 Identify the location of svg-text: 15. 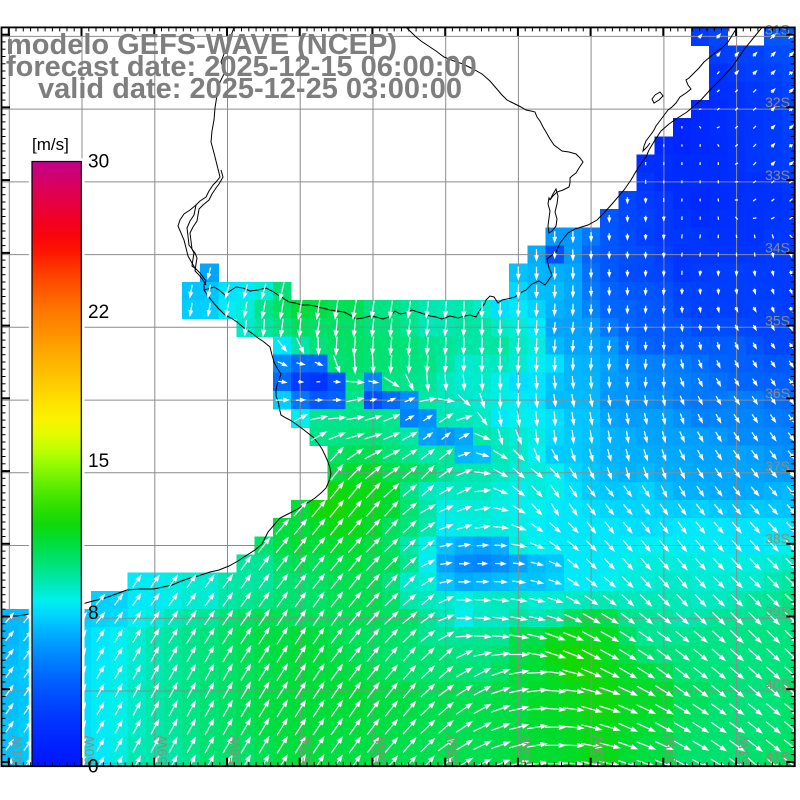
(98, 461).